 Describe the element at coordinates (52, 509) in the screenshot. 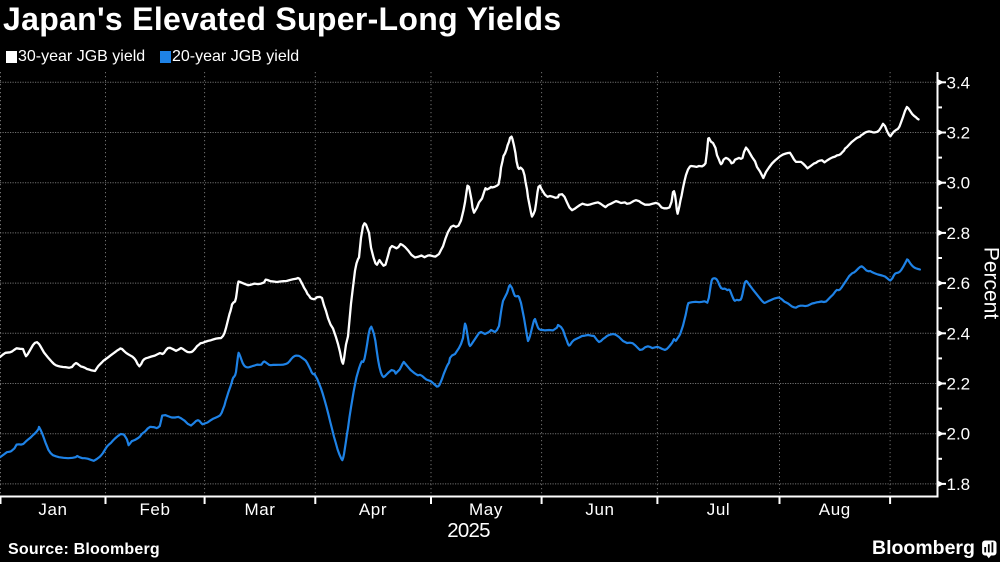

I see `svg-text: Jan` at that location.